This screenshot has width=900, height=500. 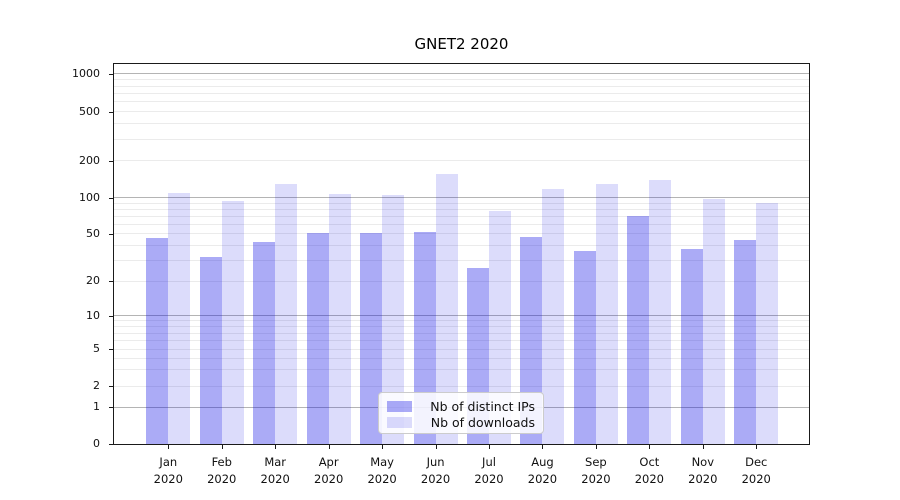 I want to click on y-tick-label: 2, so click(x=96, y=386).